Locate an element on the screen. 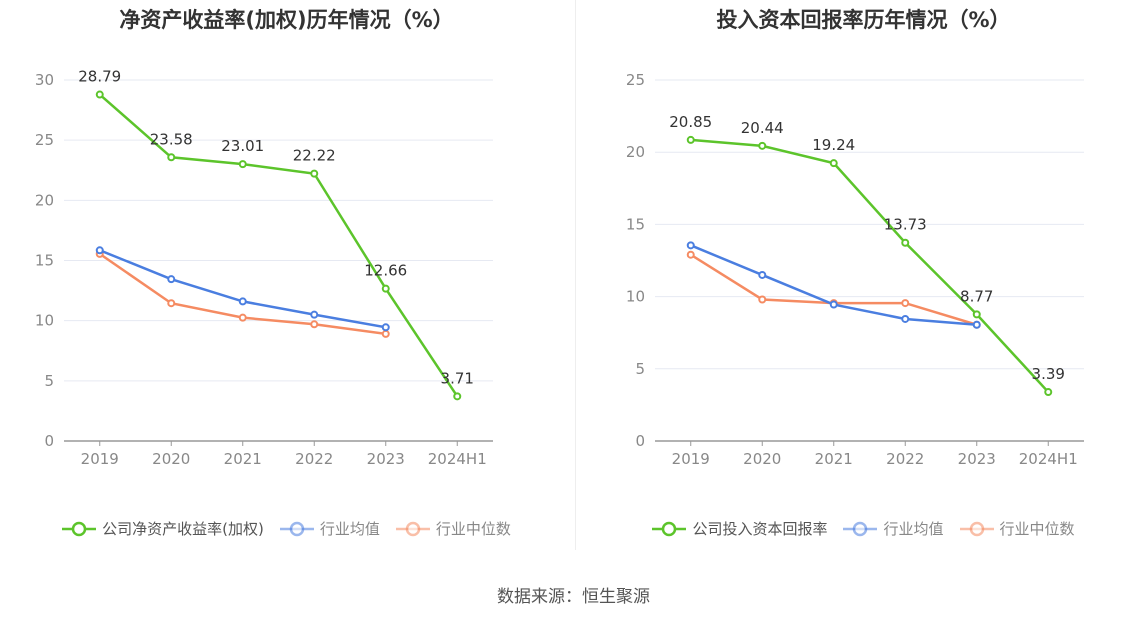  data-label: 22.22 is located at coordinates (314, 156).